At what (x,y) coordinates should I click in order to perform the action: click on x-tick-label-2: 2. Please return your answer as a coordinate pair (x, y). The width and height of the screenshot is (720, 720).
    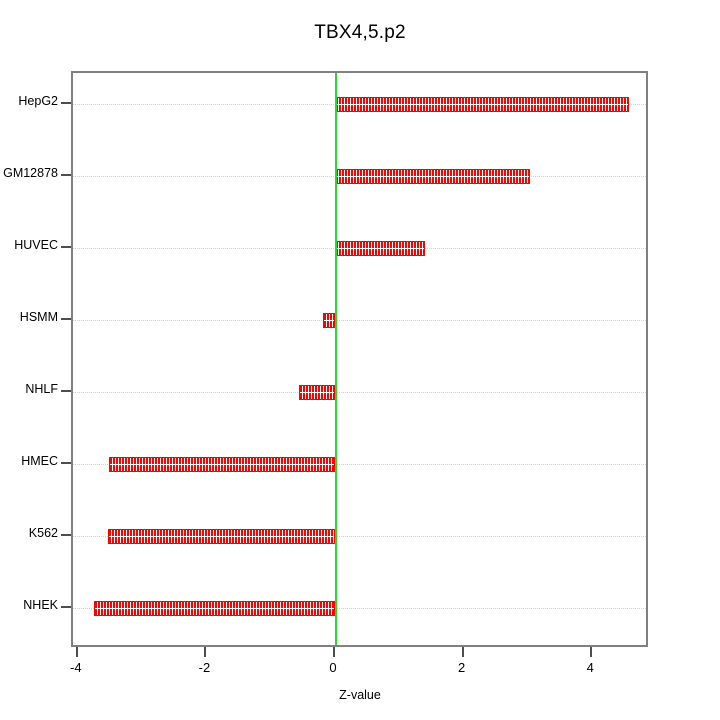
    Looking at the image, I should click on (461, 667).